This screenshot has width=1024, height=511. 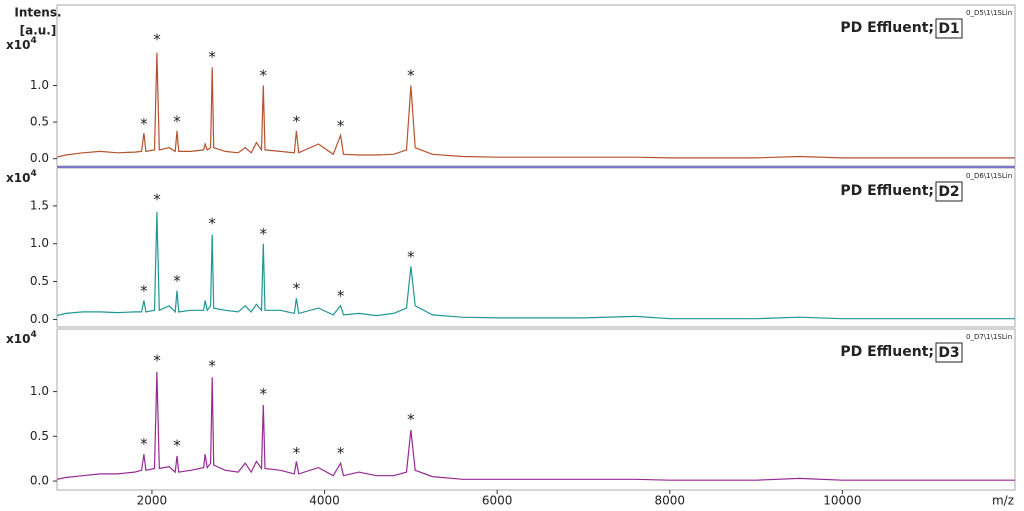 I want to click on run-id: 0_D6\1\1SLin, so click(x=989, y=176).